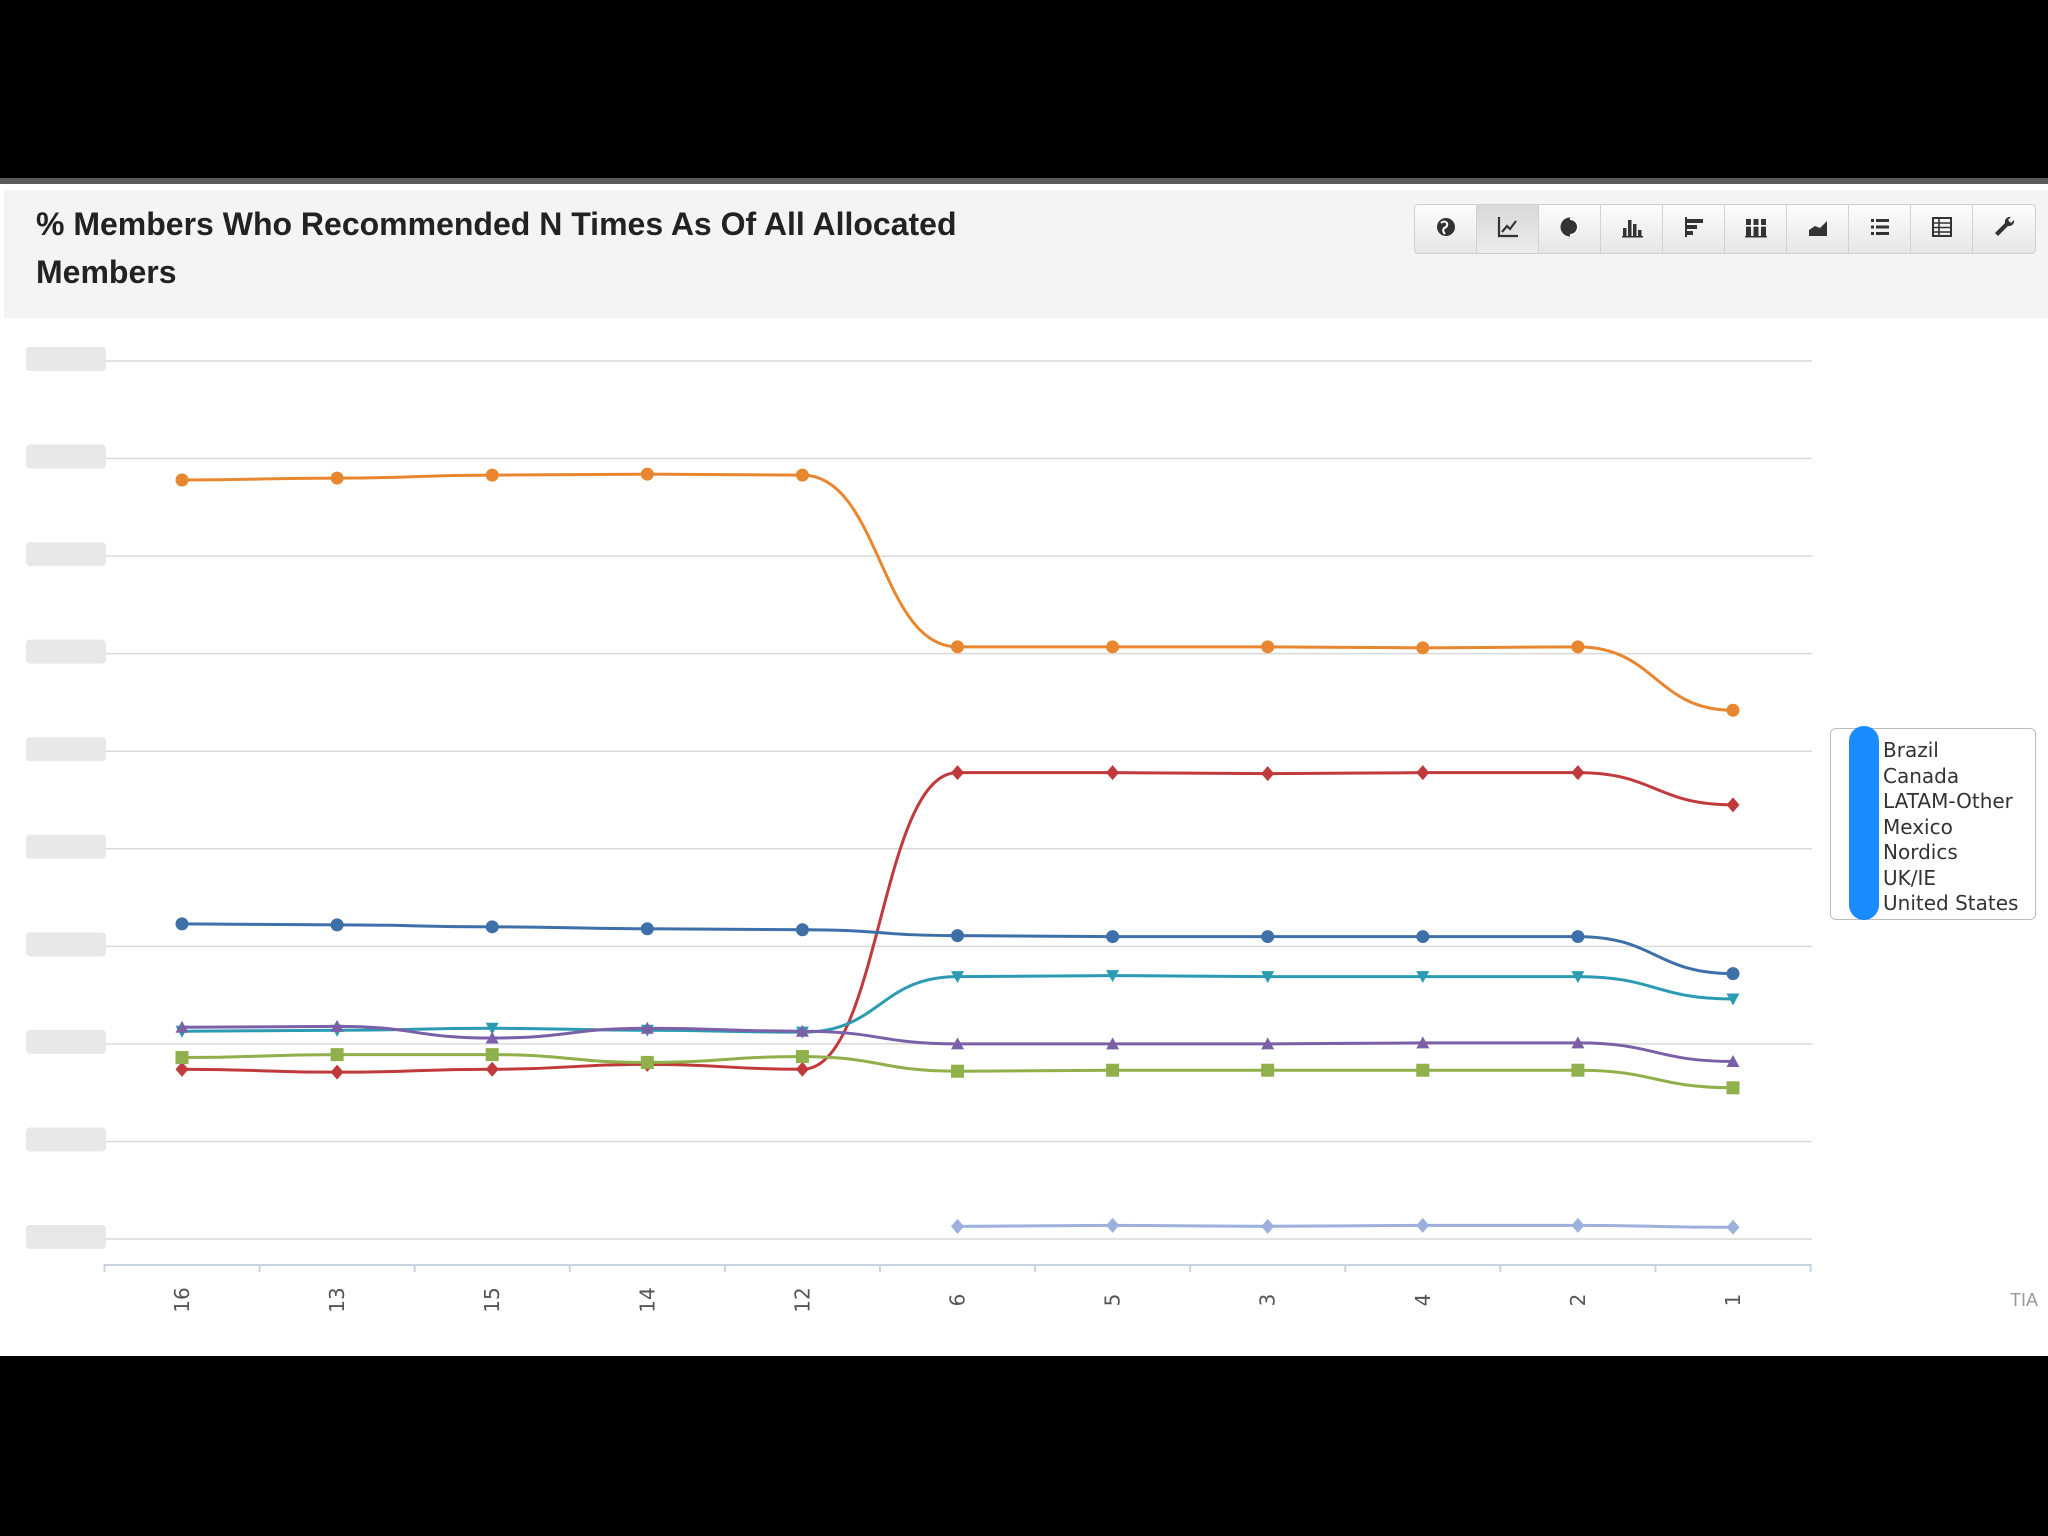 This screenshot has width=2048, height=1536. Describe the element at coordinates (1880, 229) in the screenshot. I see `list-view-button` at that location.